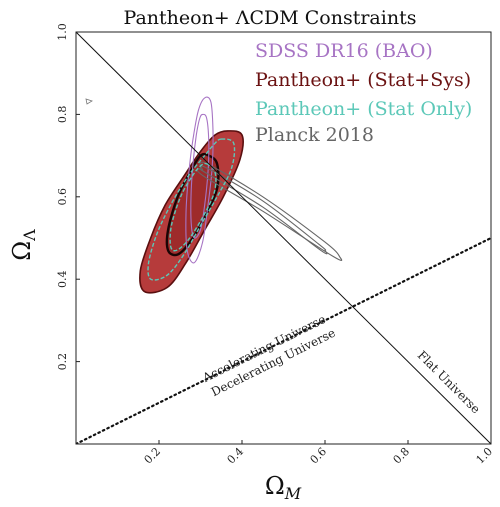 The width and height of the screenshot is (500, 507). Describe the element at coordinates (22, 251) in the screenshot. I see `y-axis-label-symbol: Ω` at that location.